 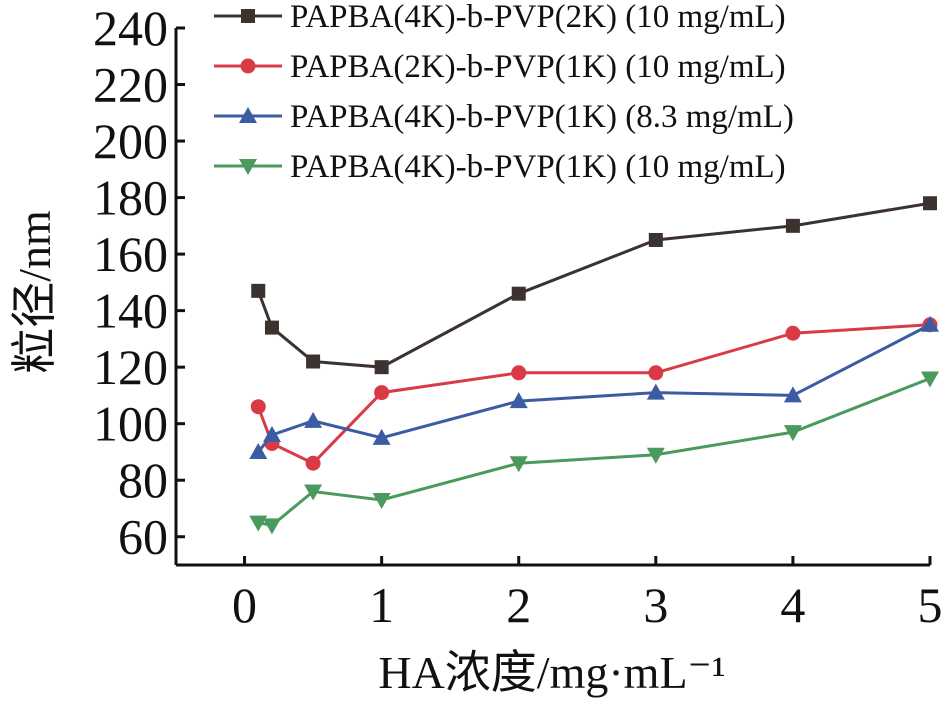 What do you see at coordinates (130, 254) in the screenshot?
I see `y-tick-label: 160` at bounding box center [130, 254].